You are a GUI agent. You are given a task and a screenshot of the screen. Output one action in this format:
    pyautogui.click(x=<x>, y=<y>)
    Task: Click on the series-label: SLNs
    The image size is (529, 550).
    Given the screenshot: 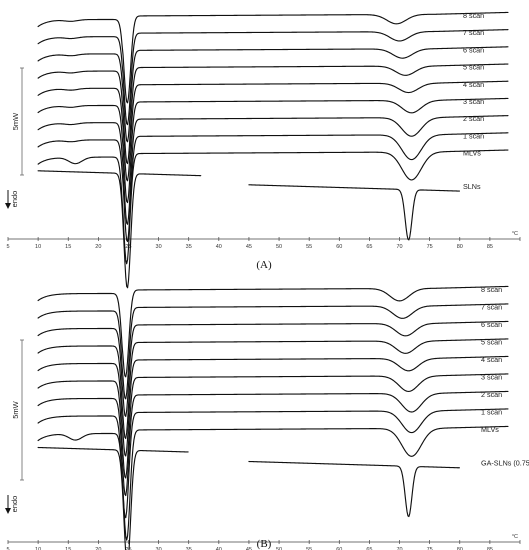 What is the action you would take?
    pyautogui.click(x=472, y=186)
    